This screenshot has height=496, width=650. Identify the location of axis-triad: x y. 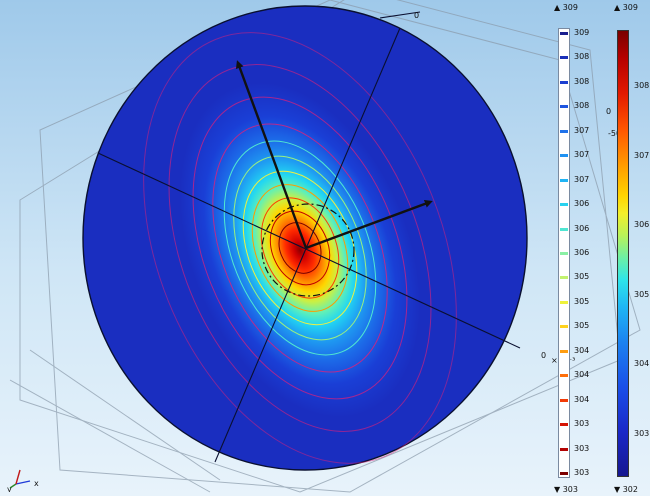
(23, 480).